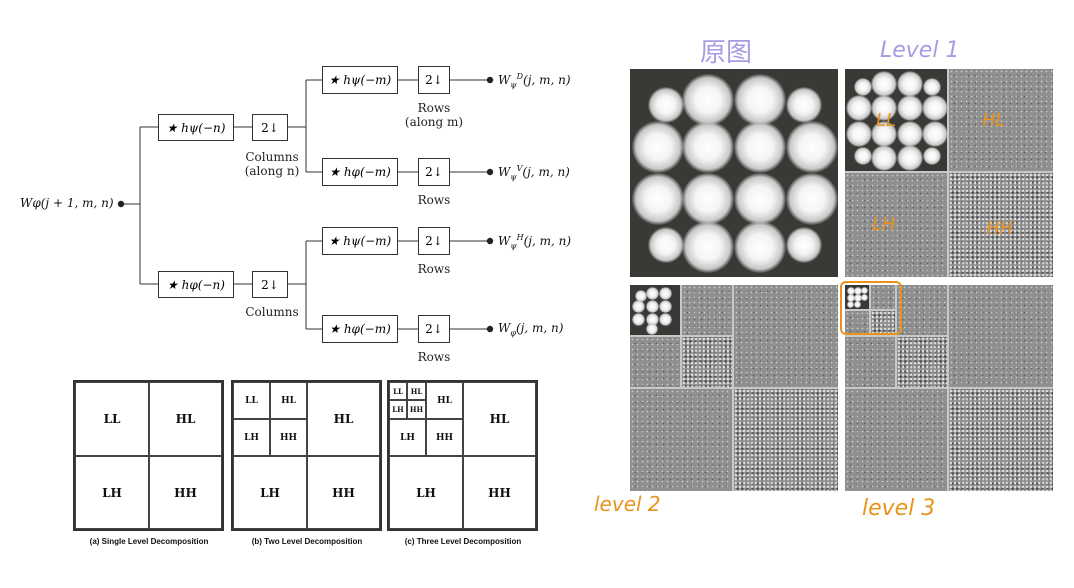  What do you see at coordinates (490, 241) in the screenshot?
I see `output-node-h` at bounding box center [490, 241].